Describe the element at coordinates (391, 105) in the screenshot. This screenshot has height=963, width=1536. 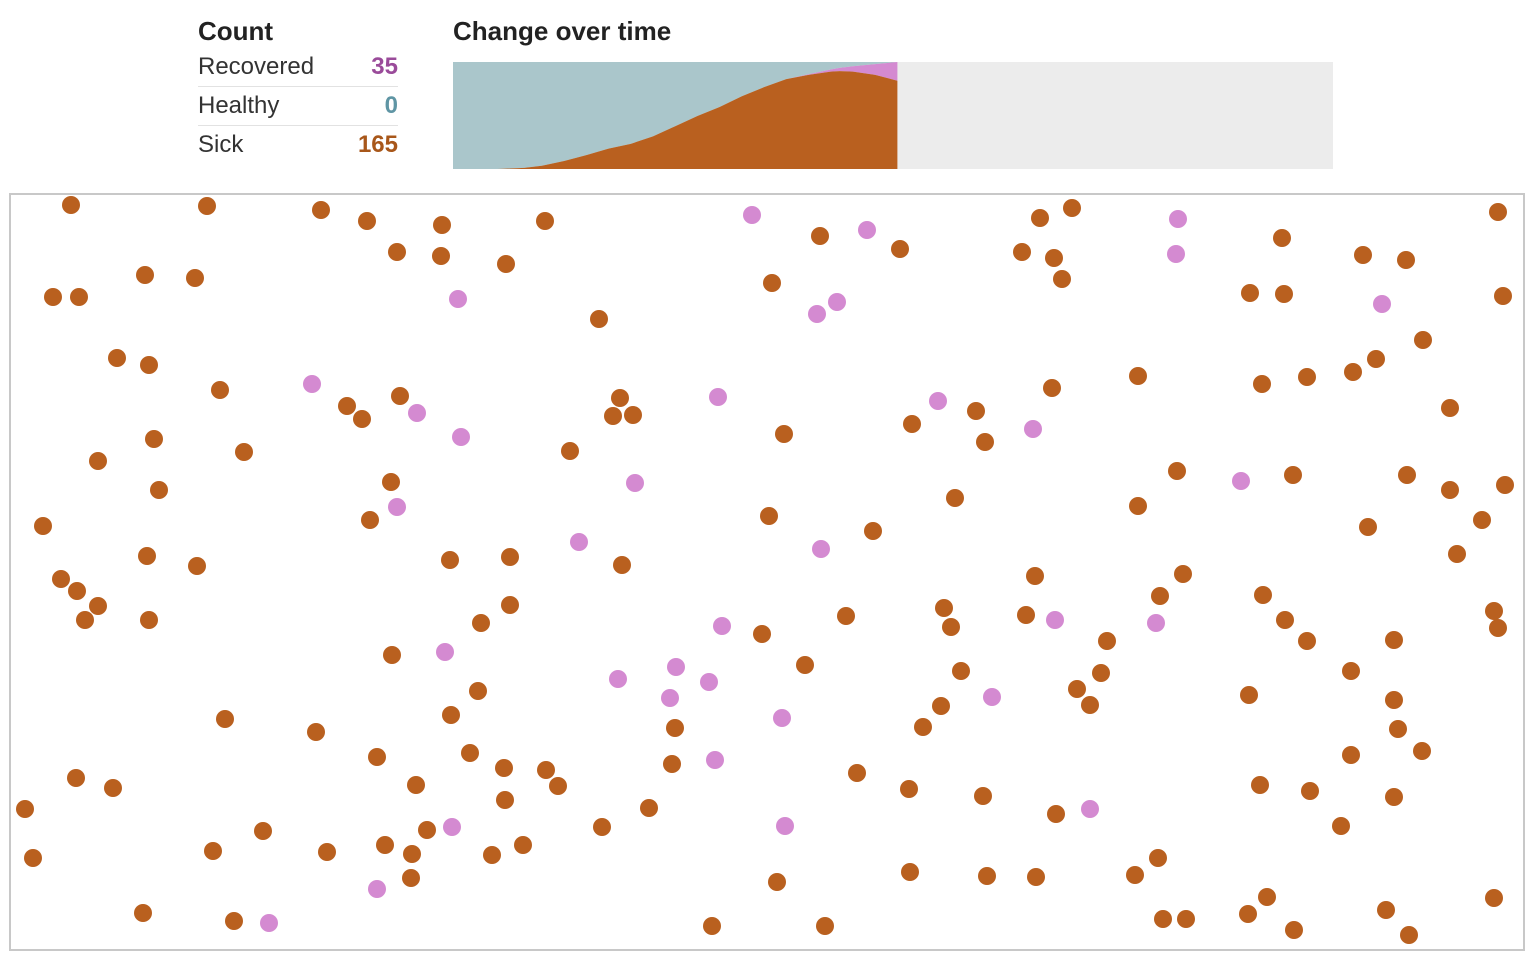
I see `count-value-healthy: 0` at that location.